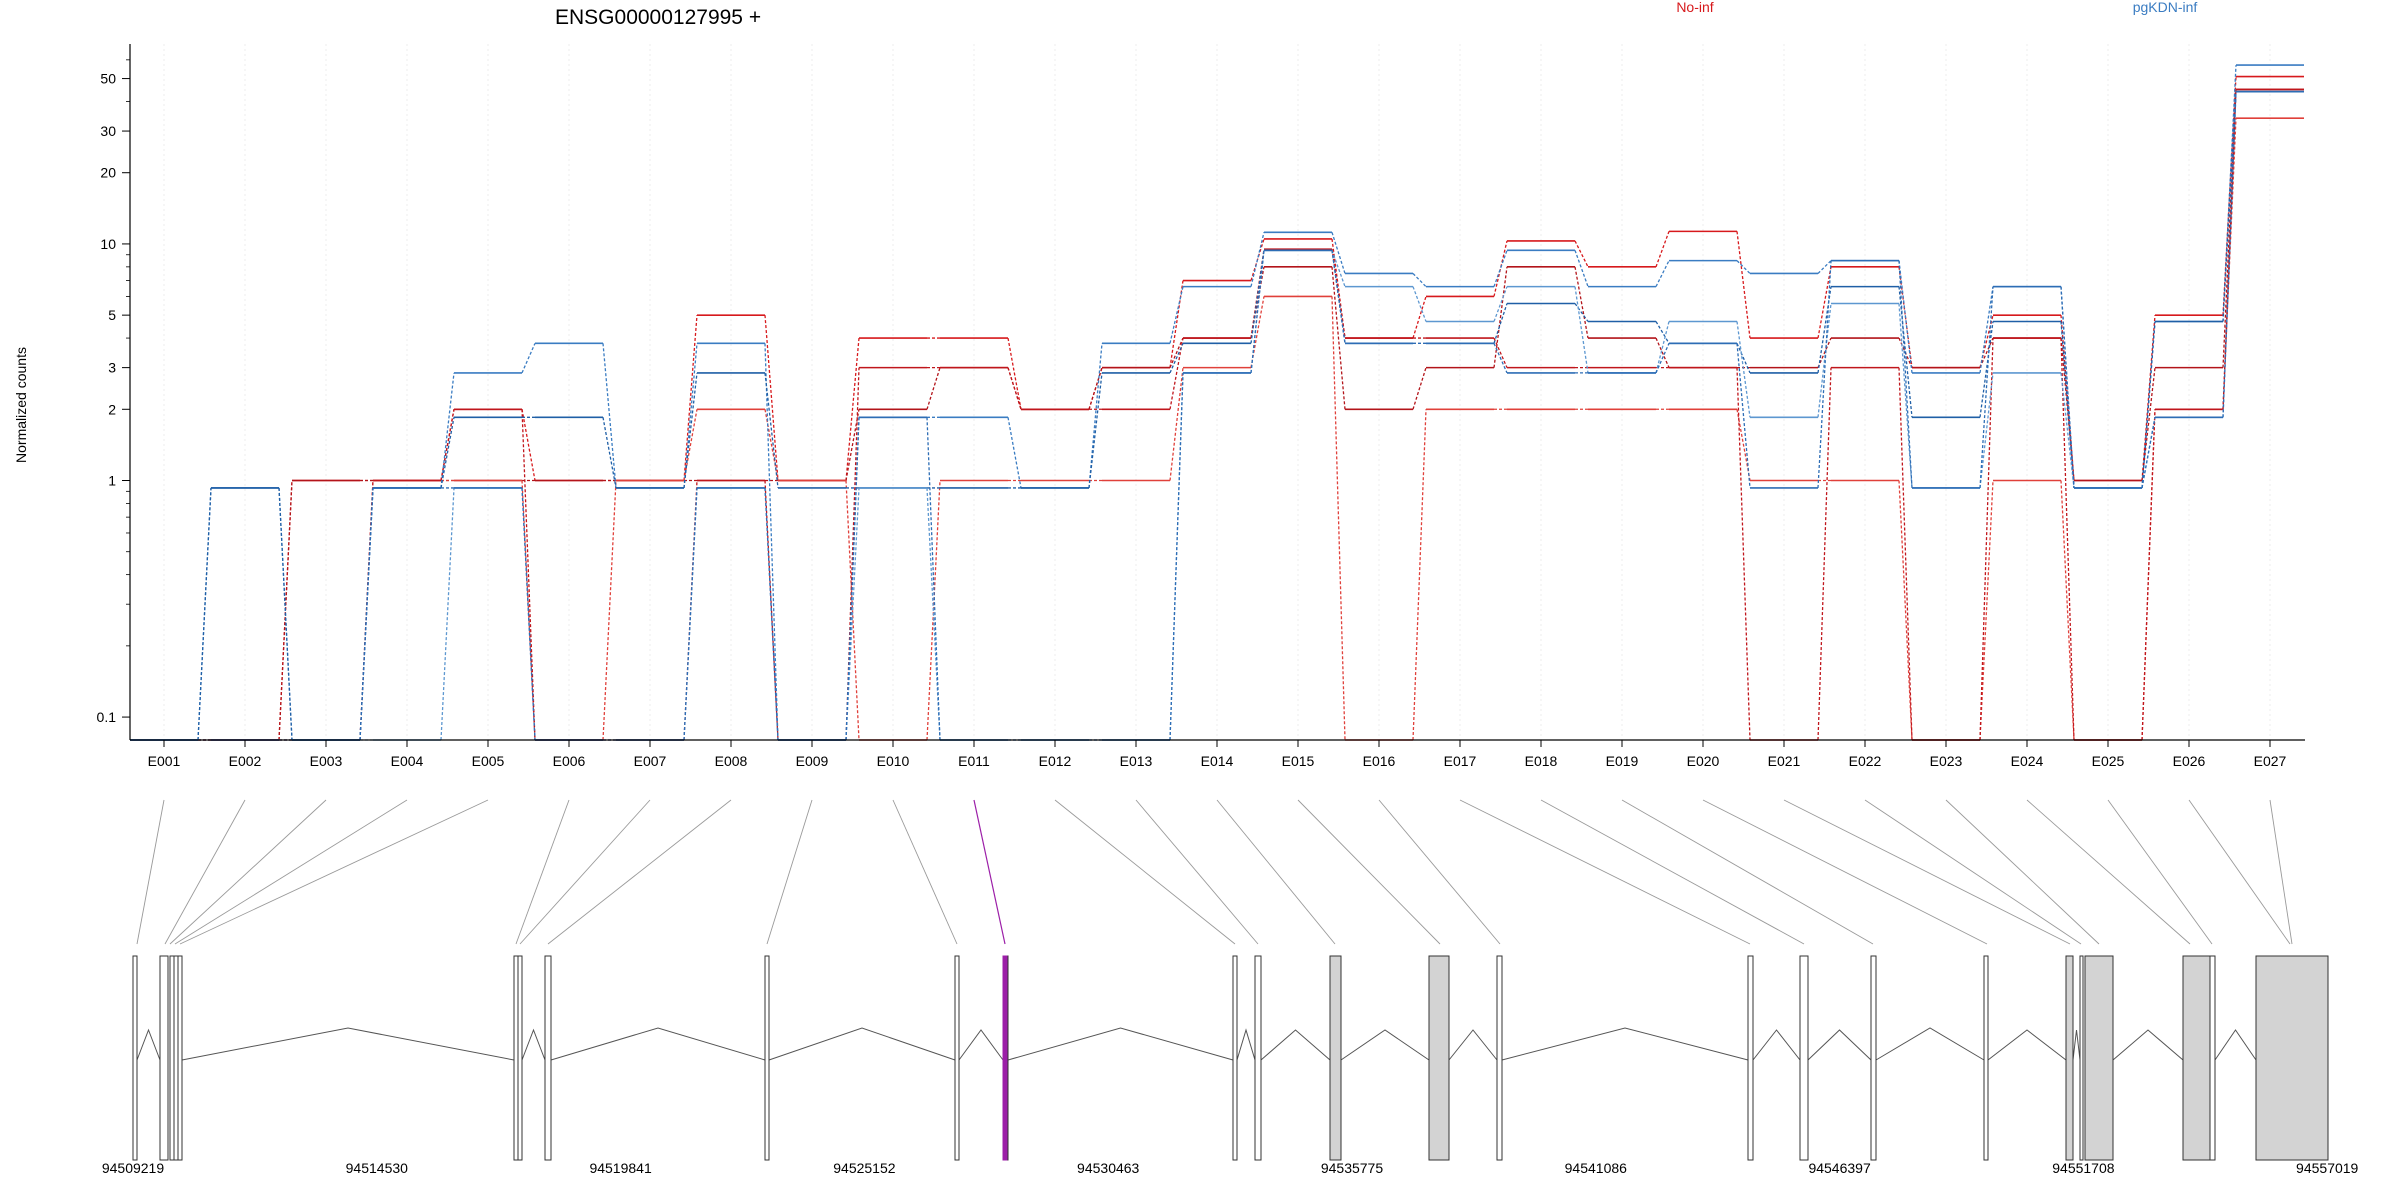 The height and width of the screenshot is (1200, 2400). What do you see at coordinates (2327, 1168) in the screenshot?
I see `coordinate-label: 94557019` at bounding box center [2327, 1168].